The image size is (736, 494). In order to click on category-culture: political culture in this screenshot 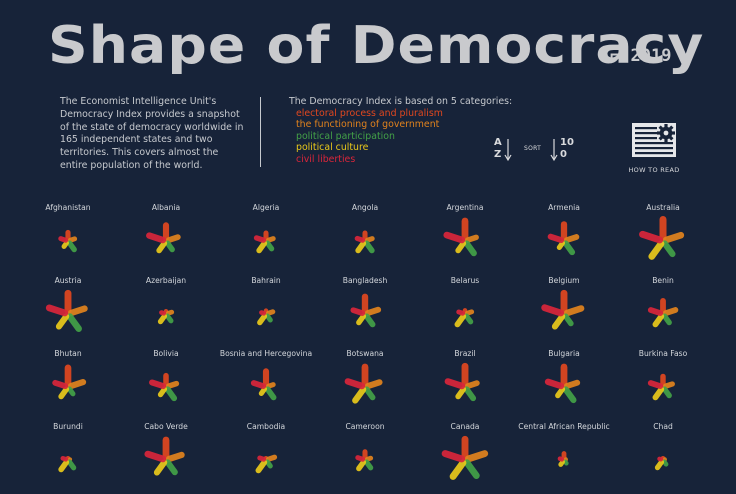, I will do `click(332, 148)`.